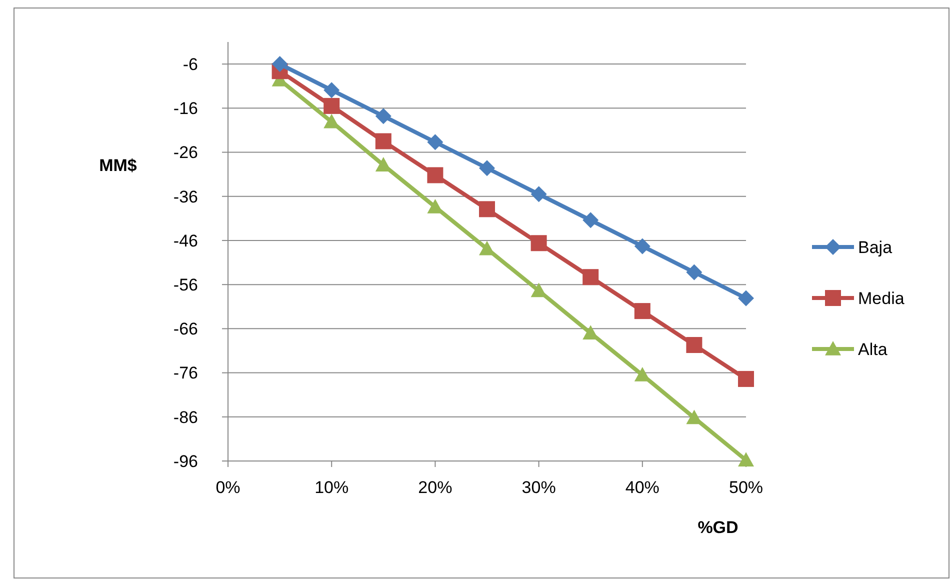 Image resolution: width=951 pixels, height=580 pixels. Describe the element at coordinates (875, 247) in the screenshot. I see `legend-label: Baja` at that location.